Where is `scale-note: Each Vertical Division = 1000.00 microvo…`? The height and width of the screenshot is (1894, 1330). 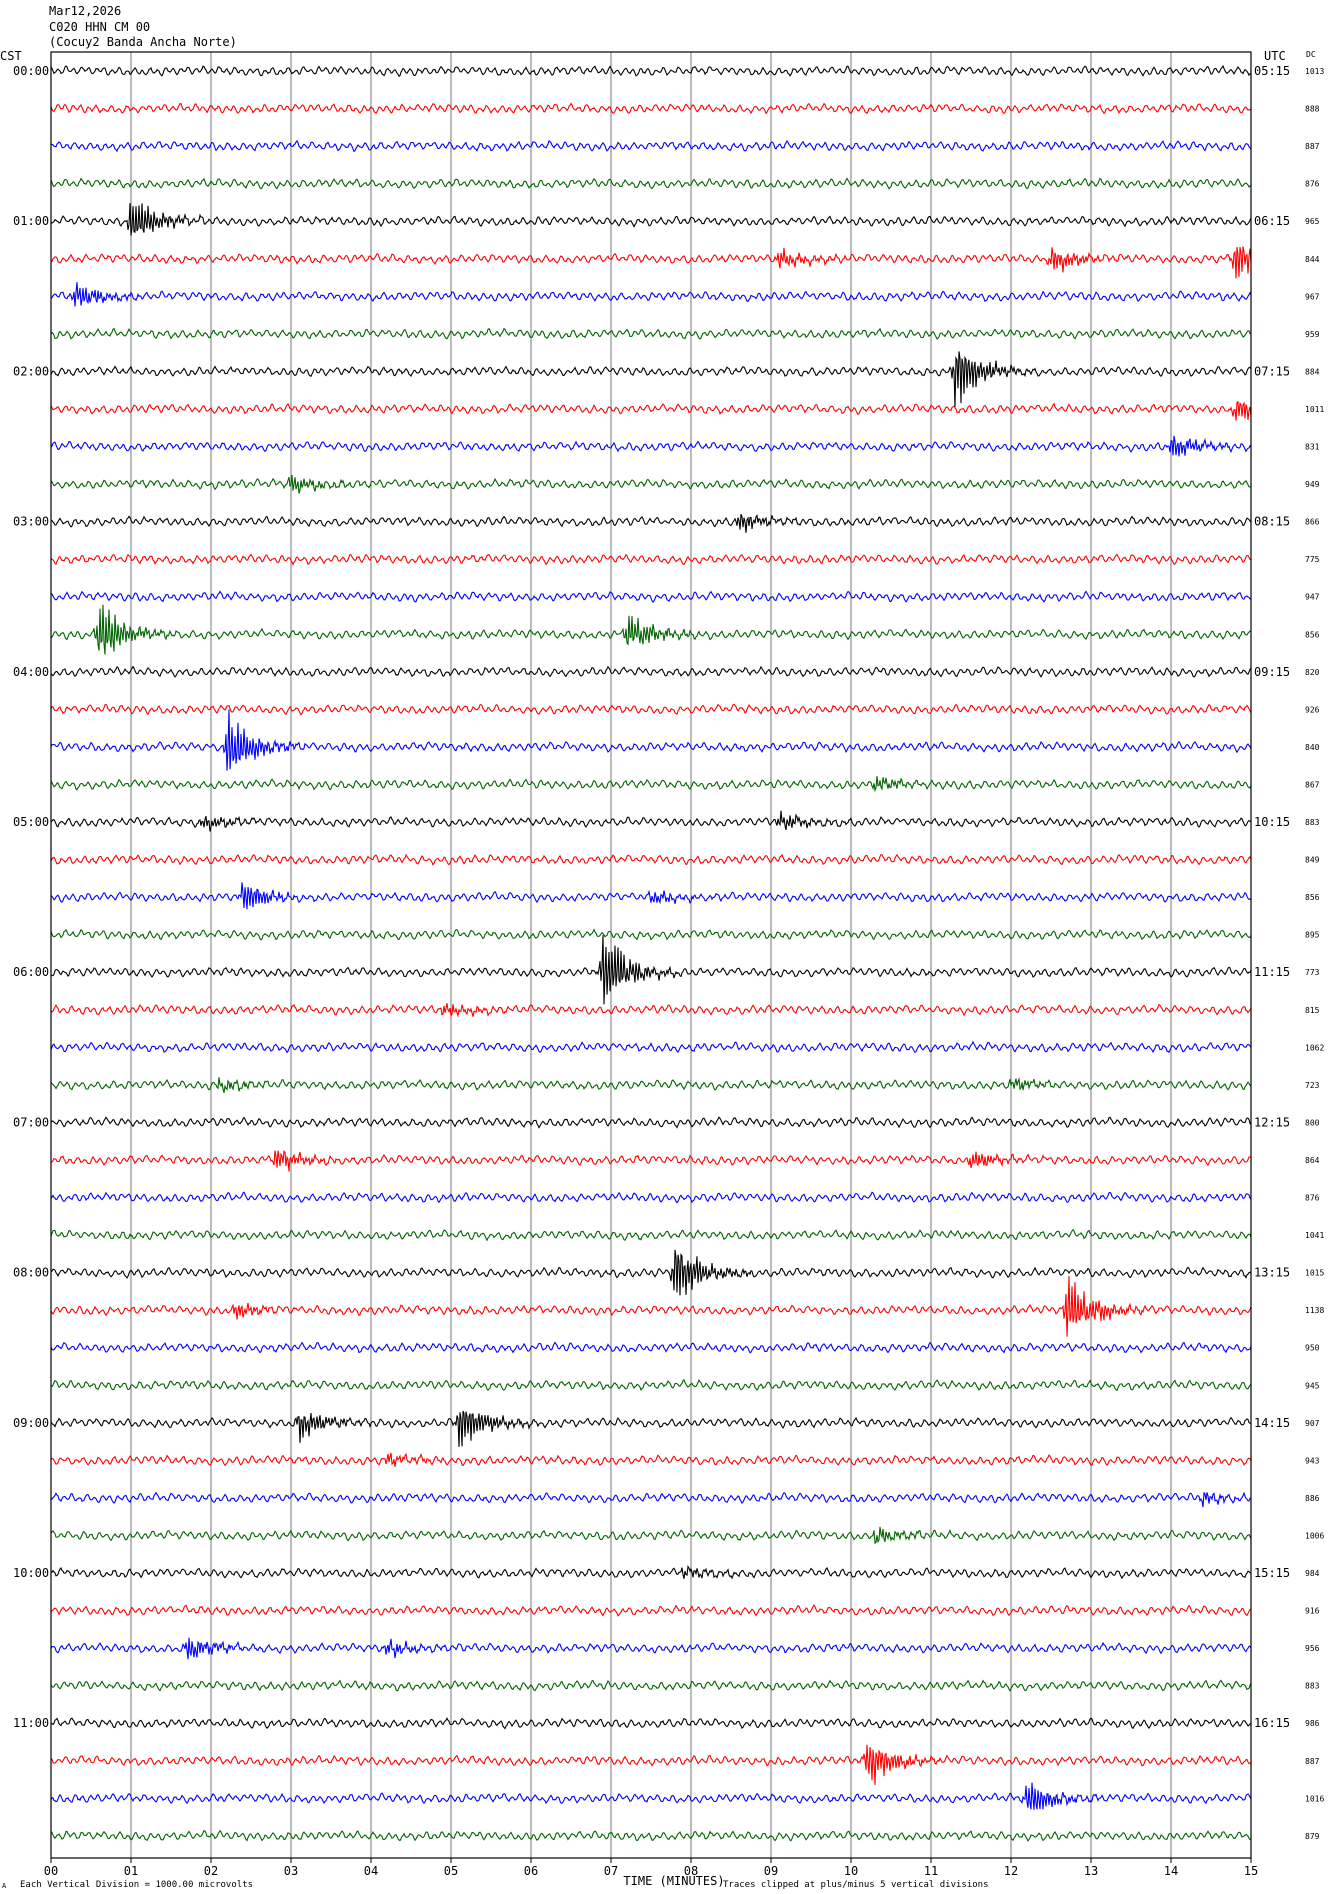 scale-note: Each Vertical Division = 1000.00 microvo… is located at coordinates (136, 1885).